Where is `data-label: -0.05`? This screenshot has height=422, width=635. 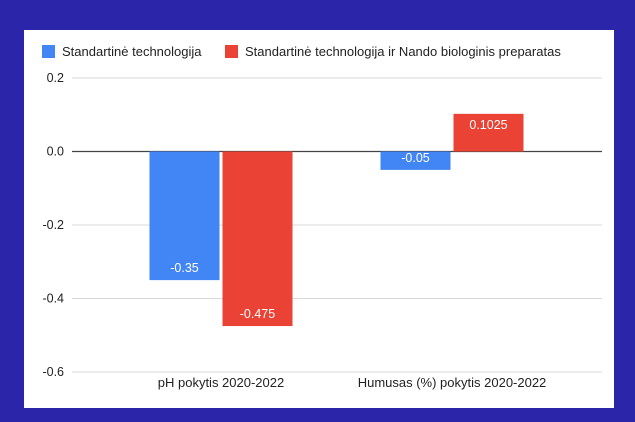 data-label: -0.05 is located at coordinates (415, 158).